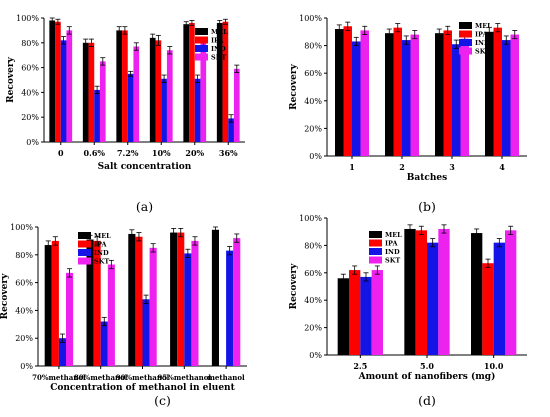 This screenshot has height=417, width=550. Describe the element at coordinates (161, 153) in the screenshot. I see `panel-1-x-tick-label: 10%` at that location.